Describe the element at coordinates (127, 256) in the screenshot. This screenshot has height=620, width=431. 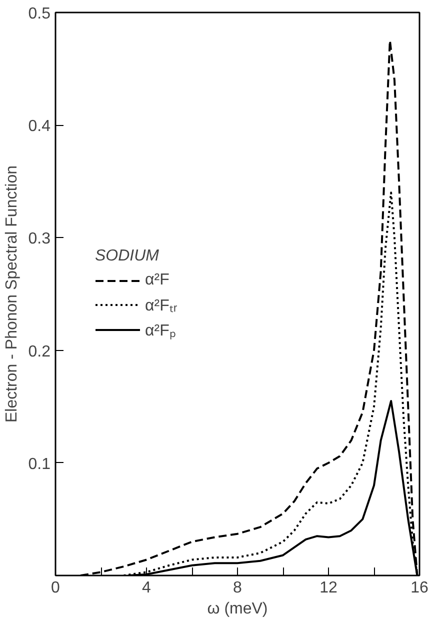
I see `legend-title: SODIUM` at that location.